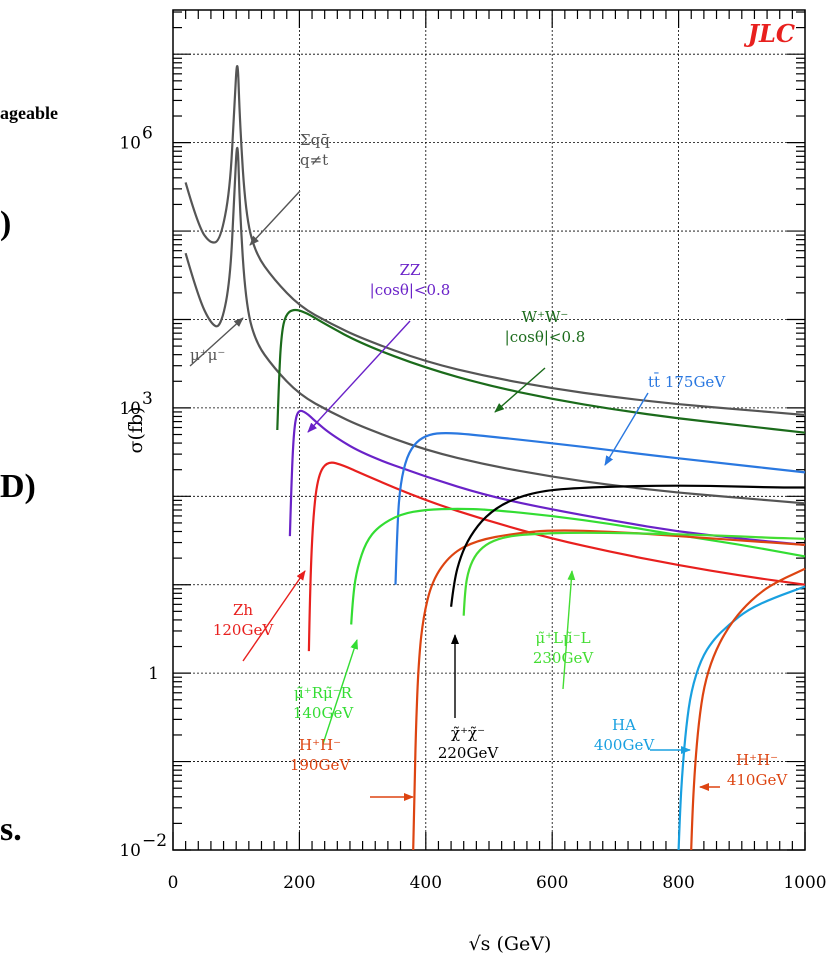 This screenshot has width=839, height=967. What do you see at coordinates (173, 883) in the screenshot?
I see `x-tick-label: 0` at bounding box center [173, 883].